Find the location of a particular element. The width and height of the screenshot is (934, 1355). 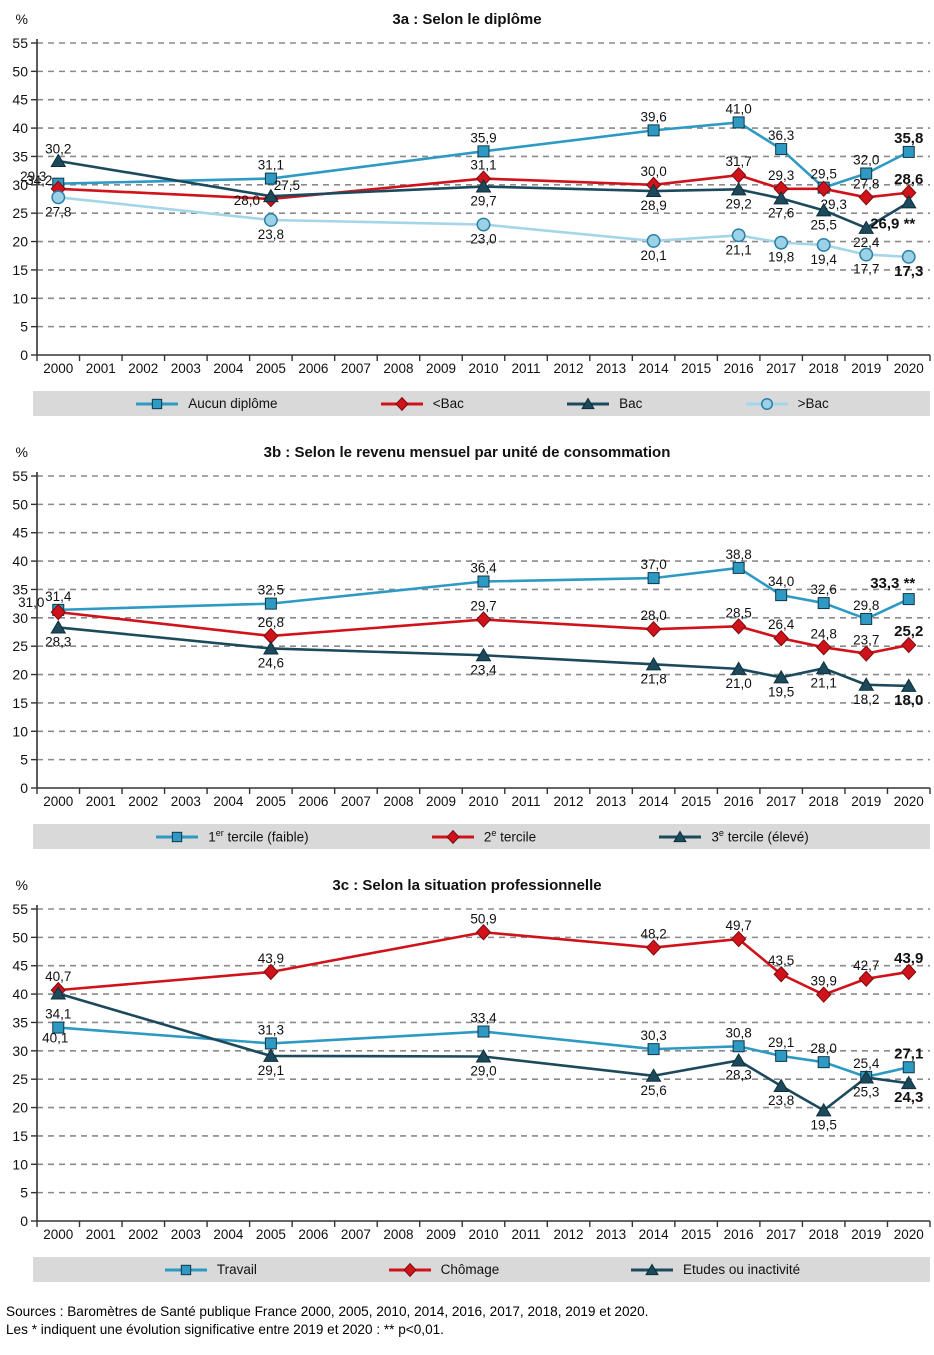

data-point-label: 30,3 is located at coordinates (653, 1035).